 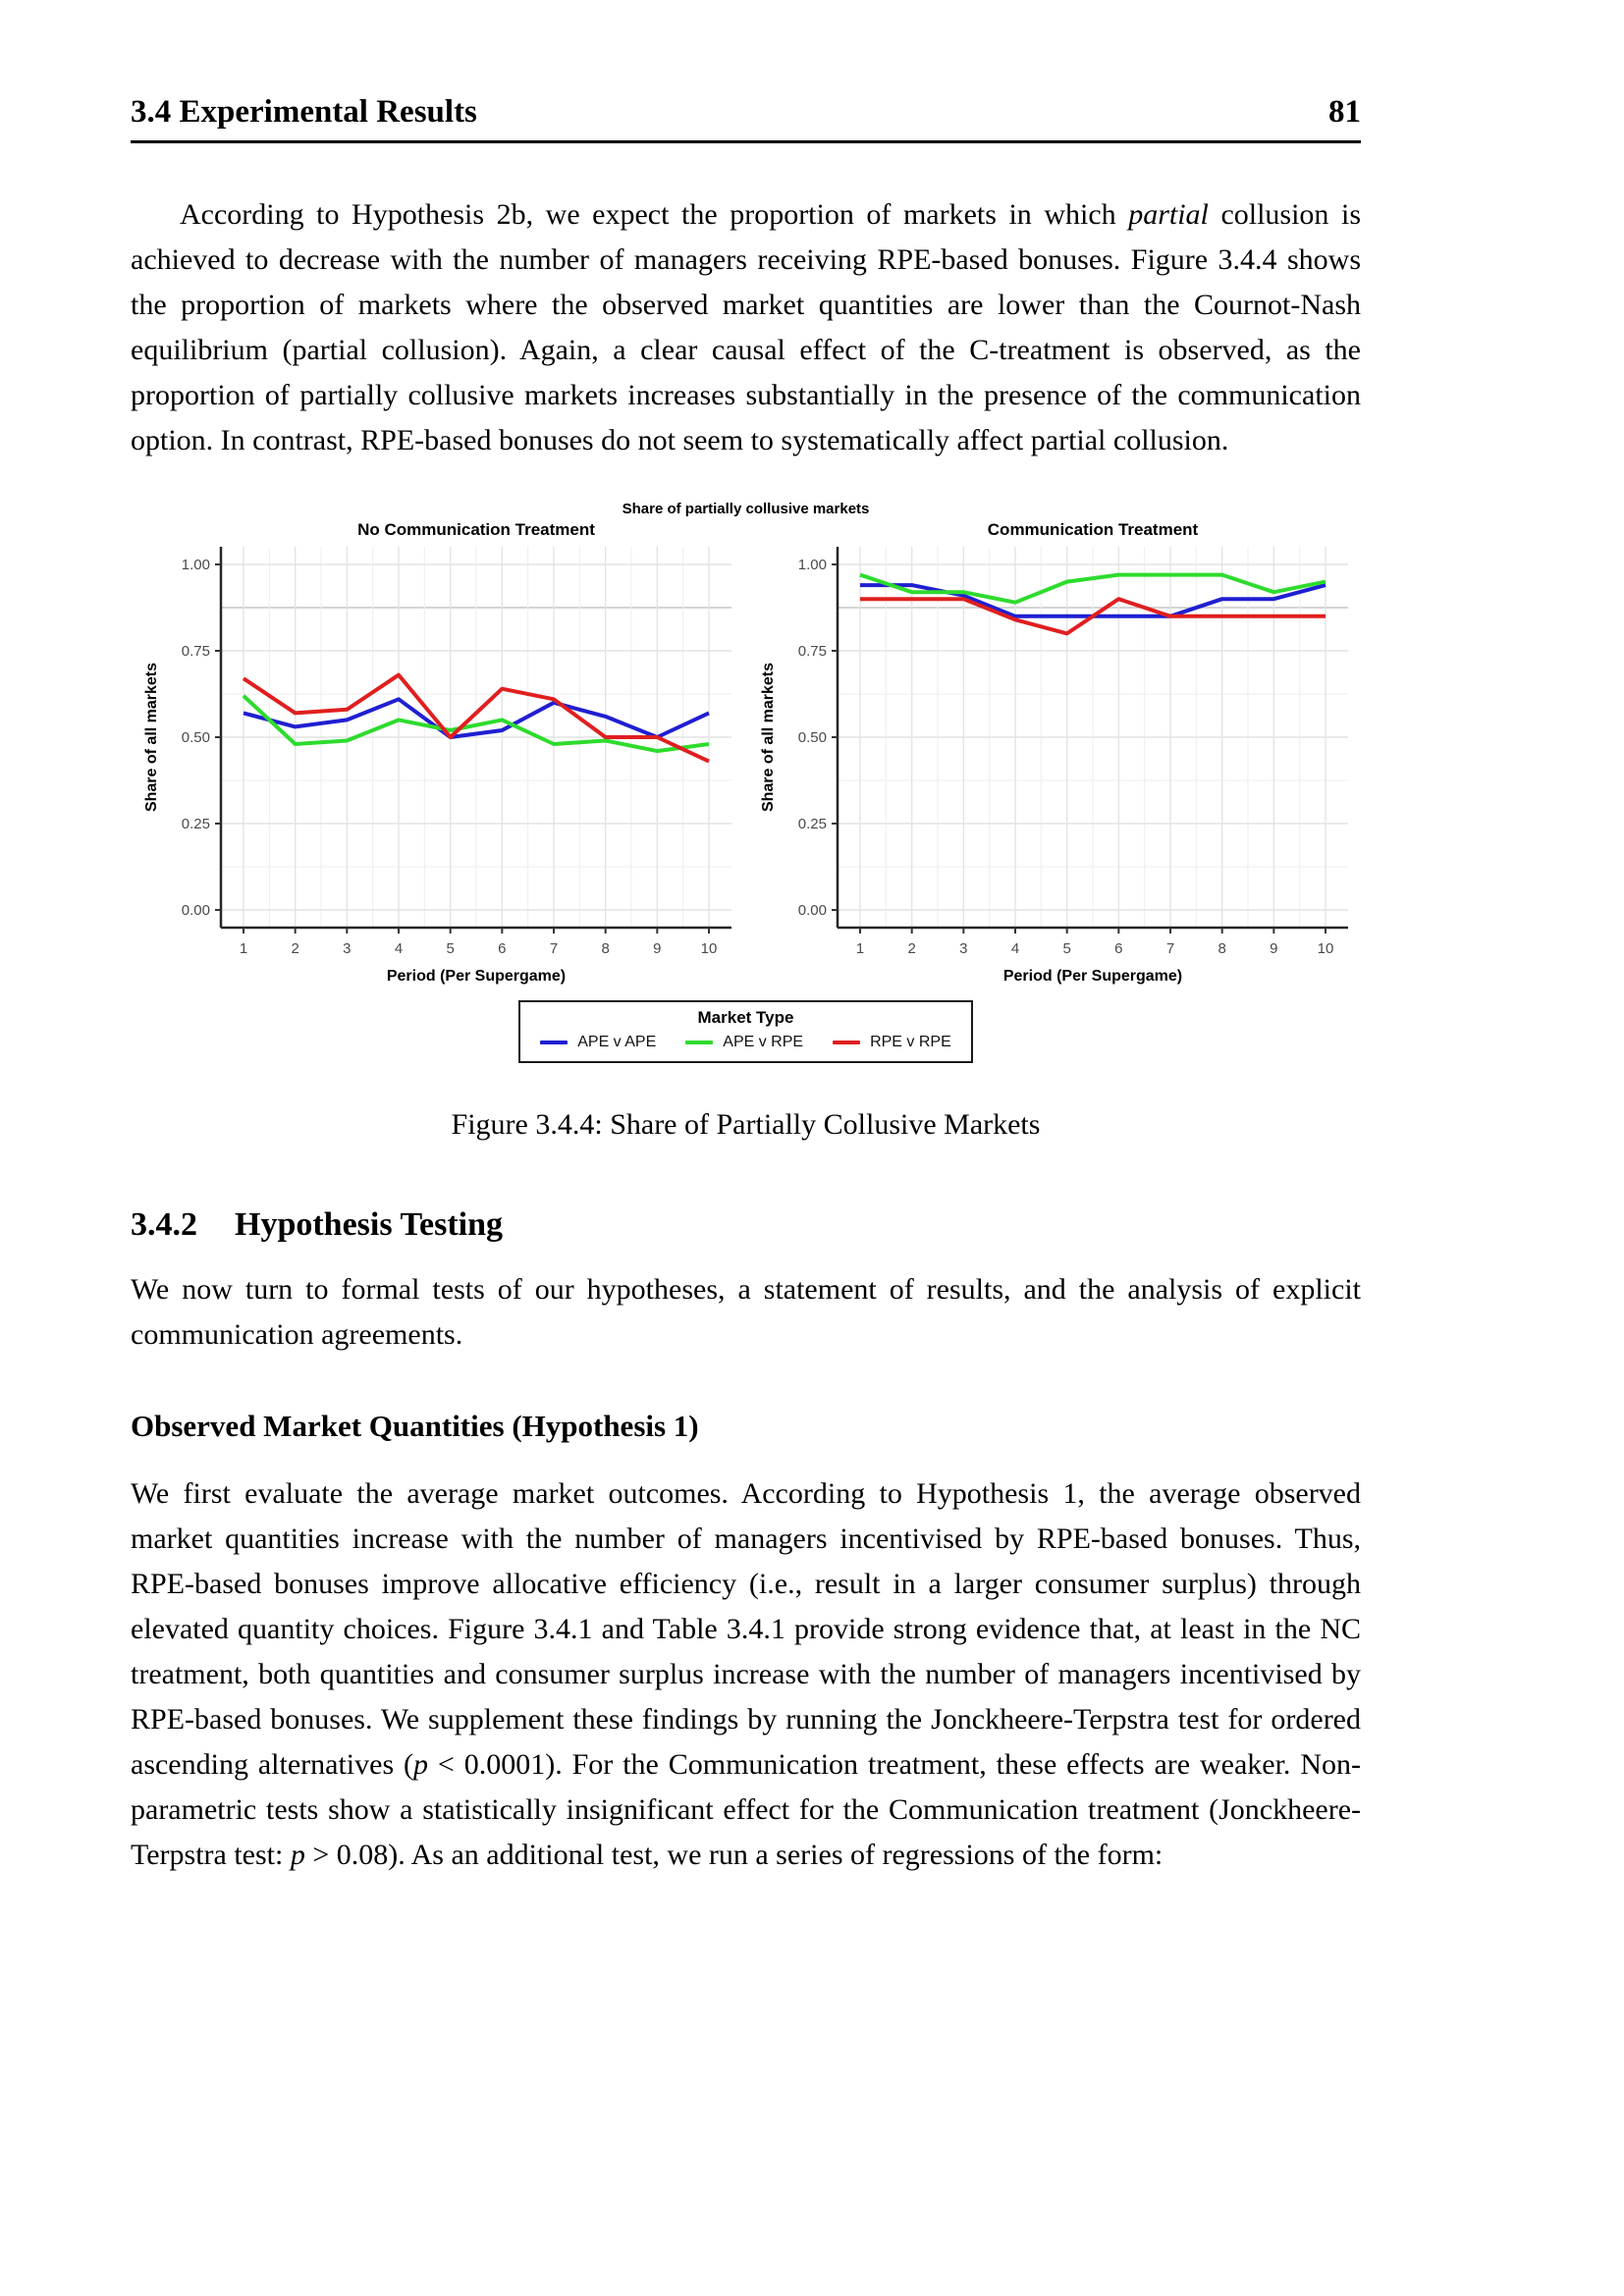 I want to click on series-line-ape-v-ape, so click(x=476, y=718).